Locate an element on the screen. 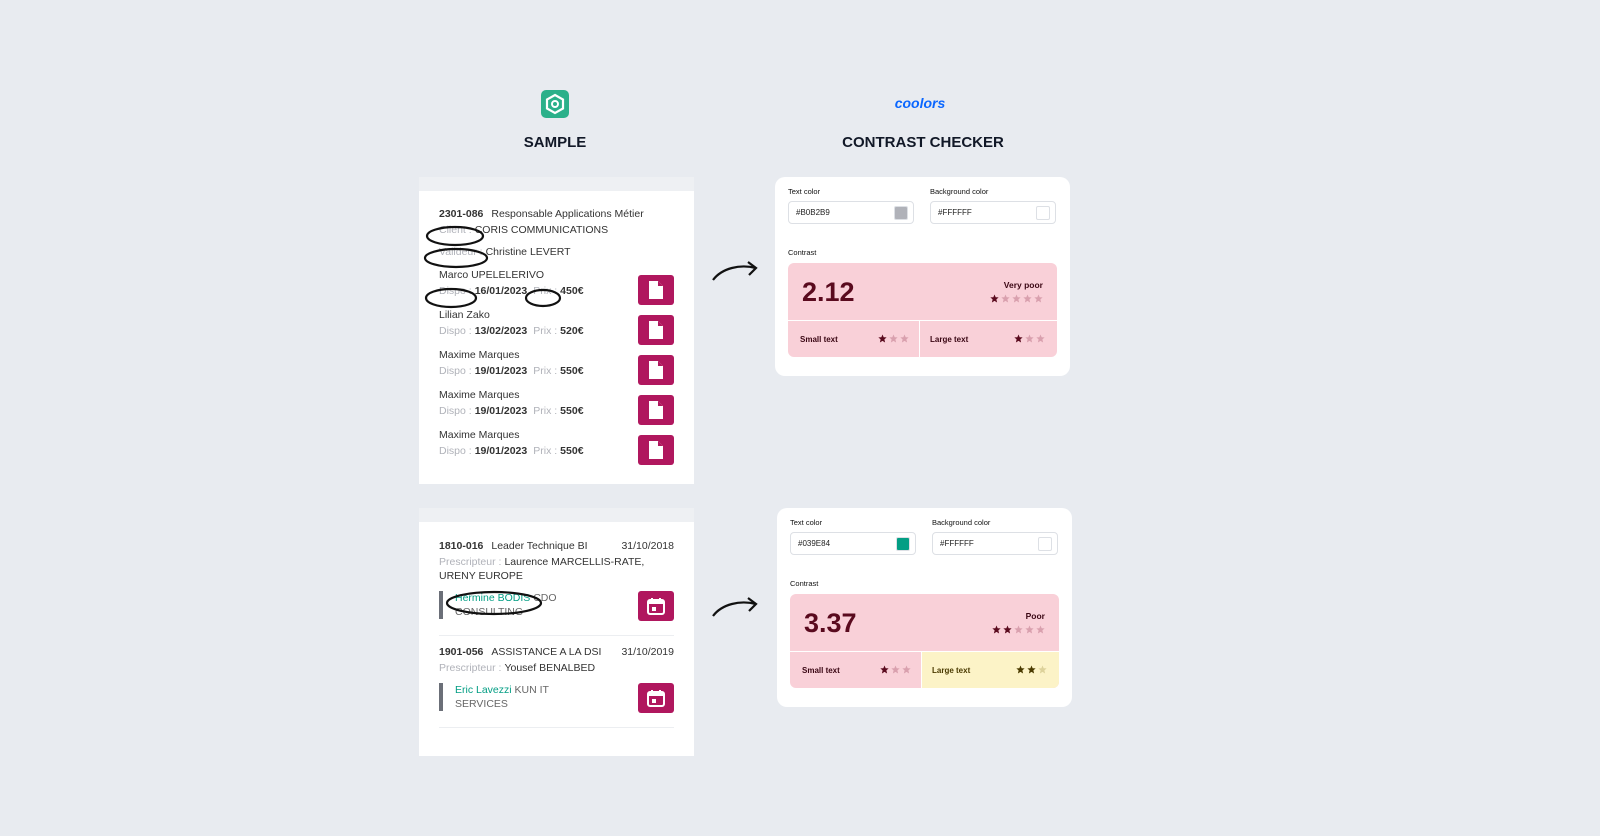 The image size is (1600, 836). label: Prescripteur : is located at coordinates (470, 562).